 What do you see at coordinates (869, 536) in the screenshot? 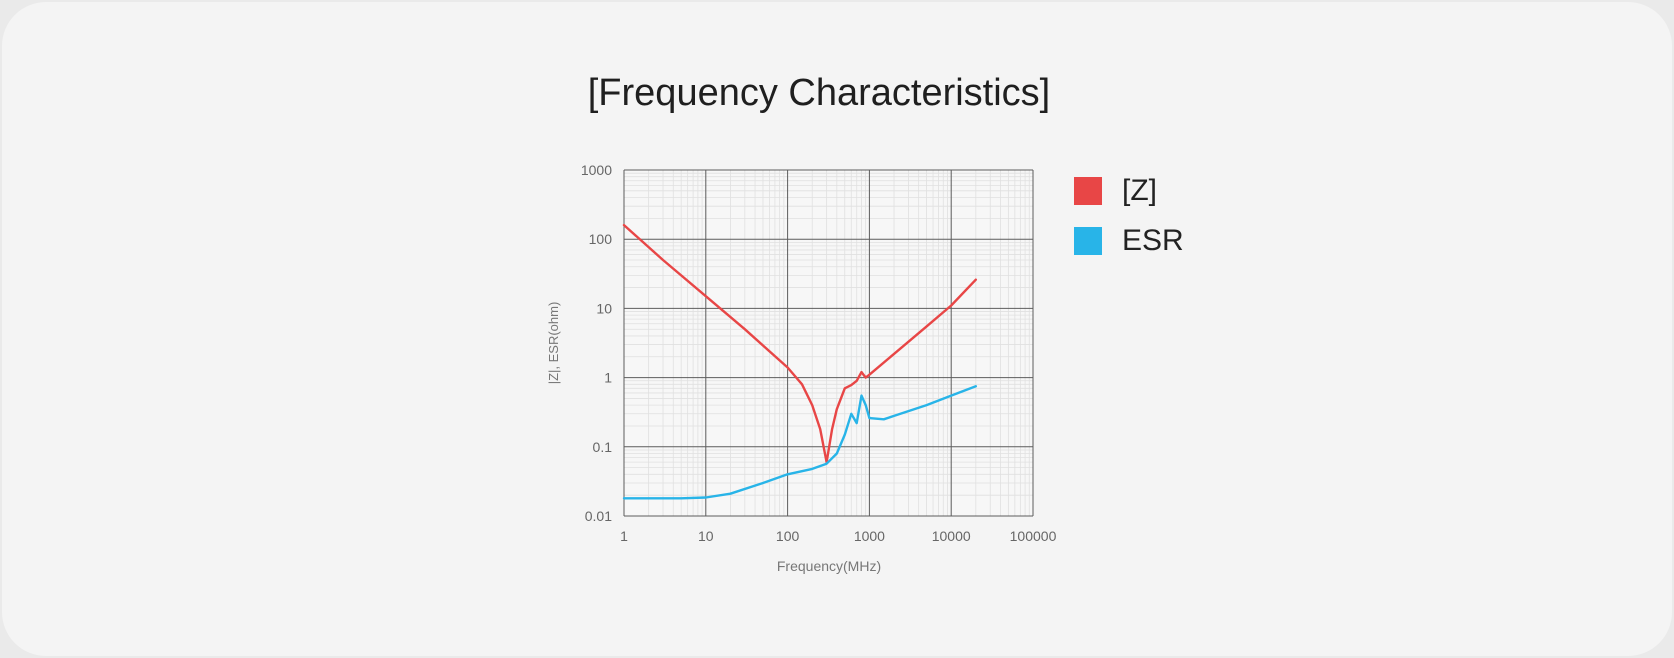
I see `x-tick-label: 1000` at bounding box center [869, 536].